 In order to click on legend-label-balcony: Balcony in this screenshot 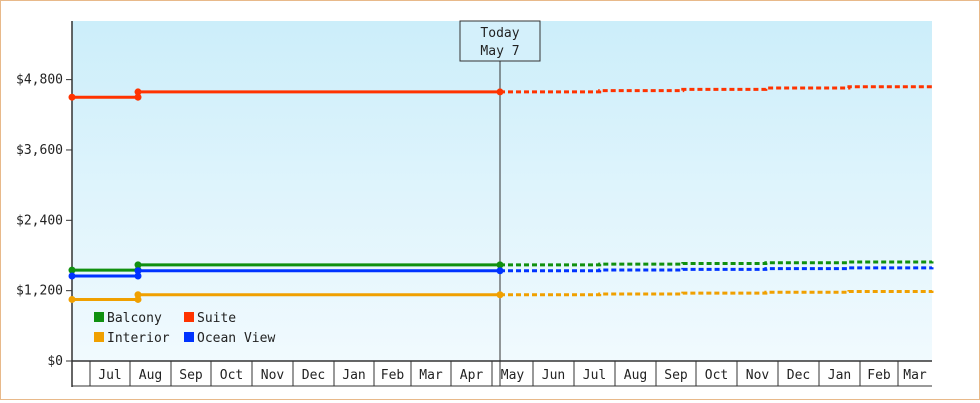, I will do `click(134, 318)`.